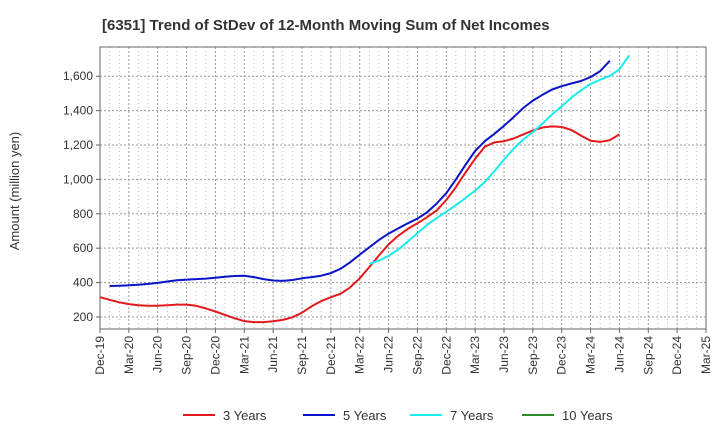  Describe the element at coordinates (244, 355) in the screenshot. I see `x-tick-label: Mar-21` at that location.